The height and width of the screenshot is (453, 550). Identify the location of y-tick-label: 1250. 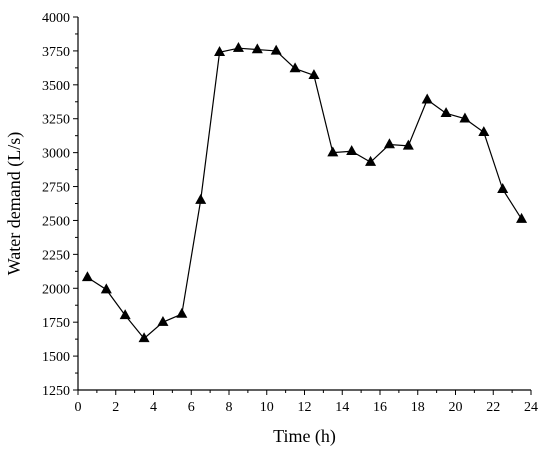
(56, 391).